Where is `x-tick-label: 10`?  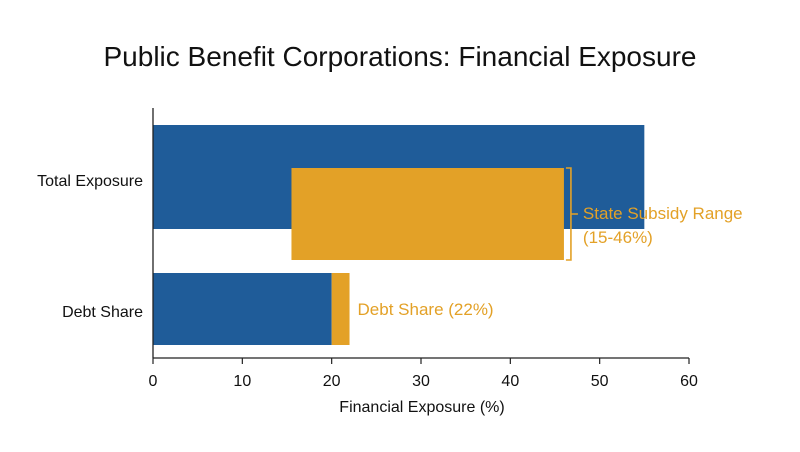
x-tick-label: 10 is located at coordinates (242, 381).